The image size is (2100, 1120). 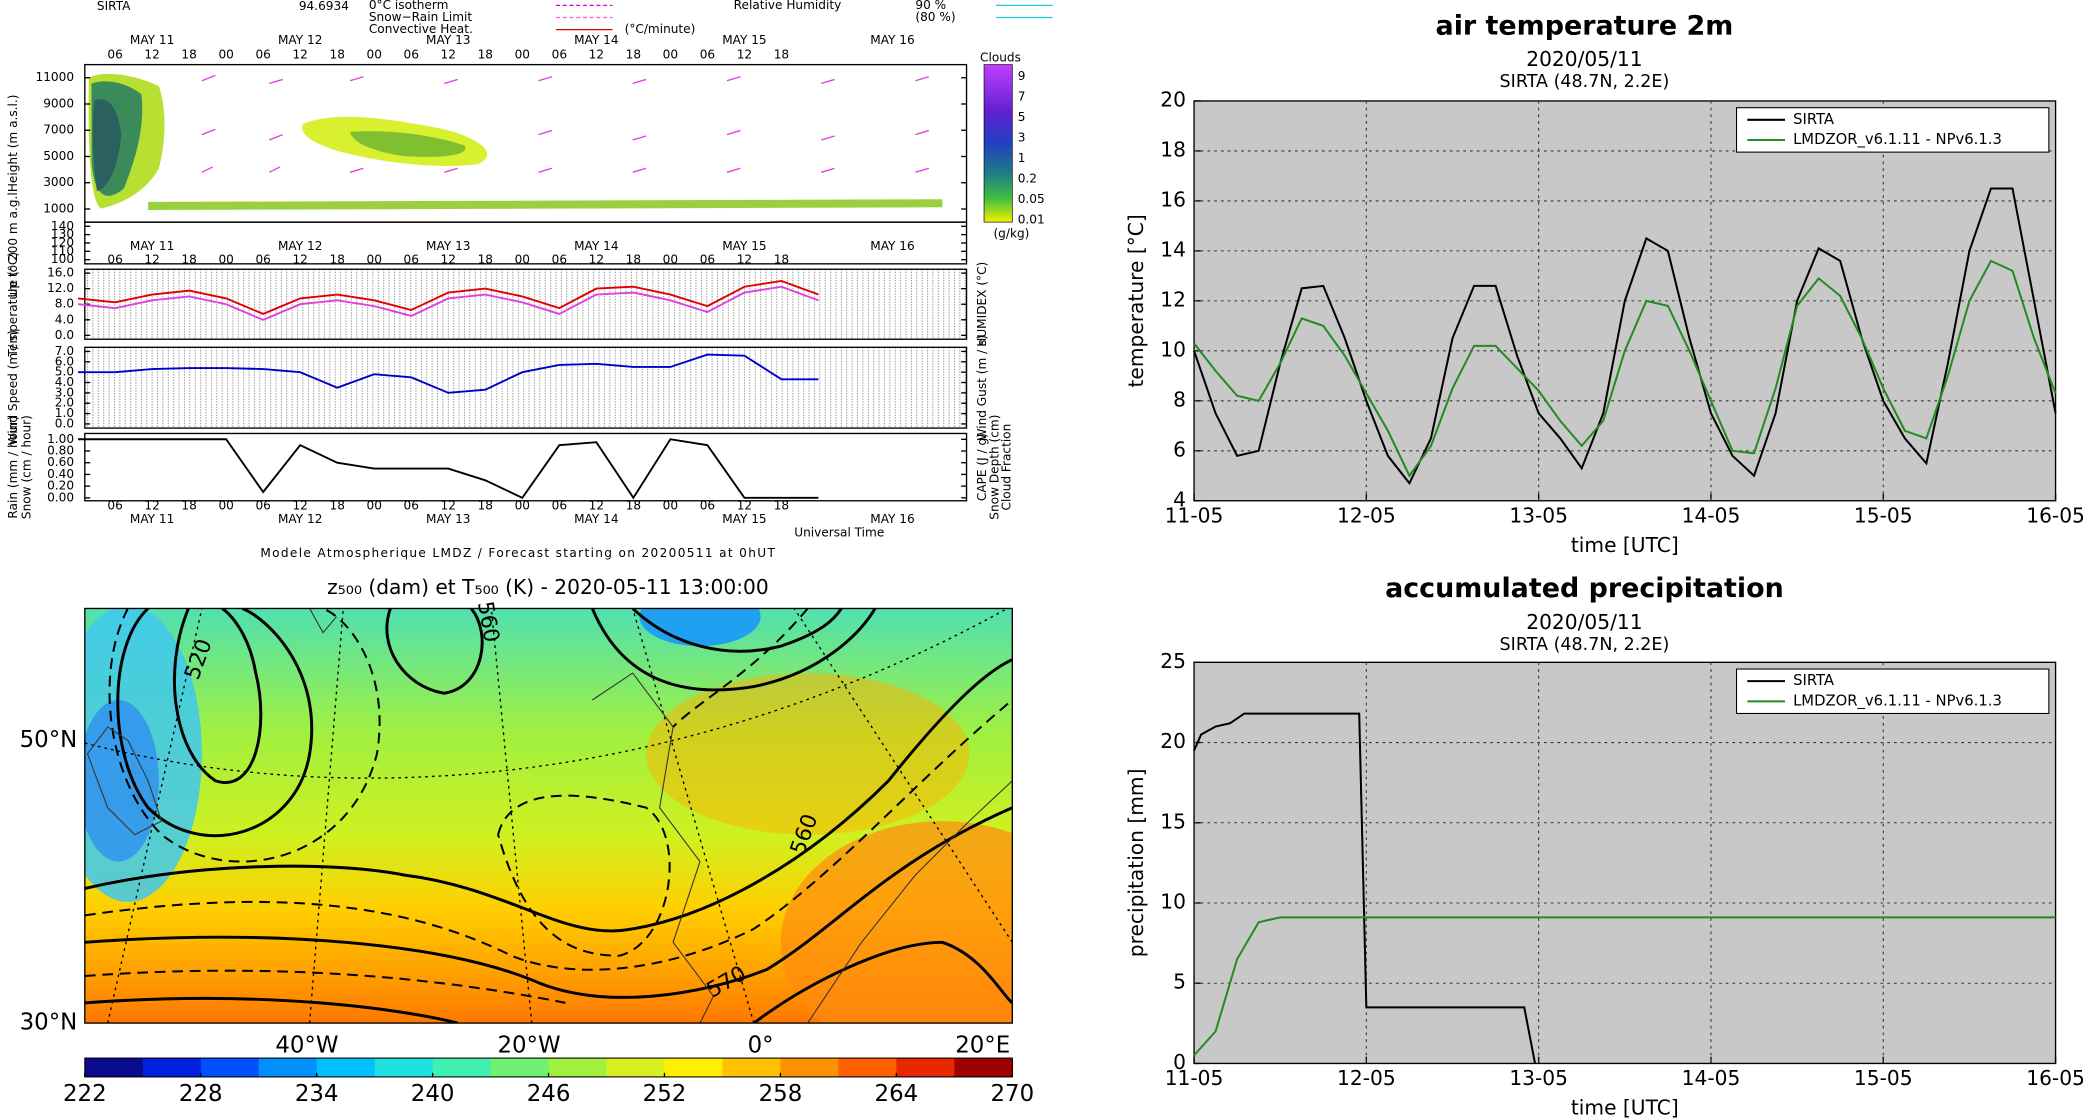 What do you see at coordinates (1012, 1094) in the screenshot?
I see `colorbar-tick-label: 270` at bounding box center [1012, 1094].